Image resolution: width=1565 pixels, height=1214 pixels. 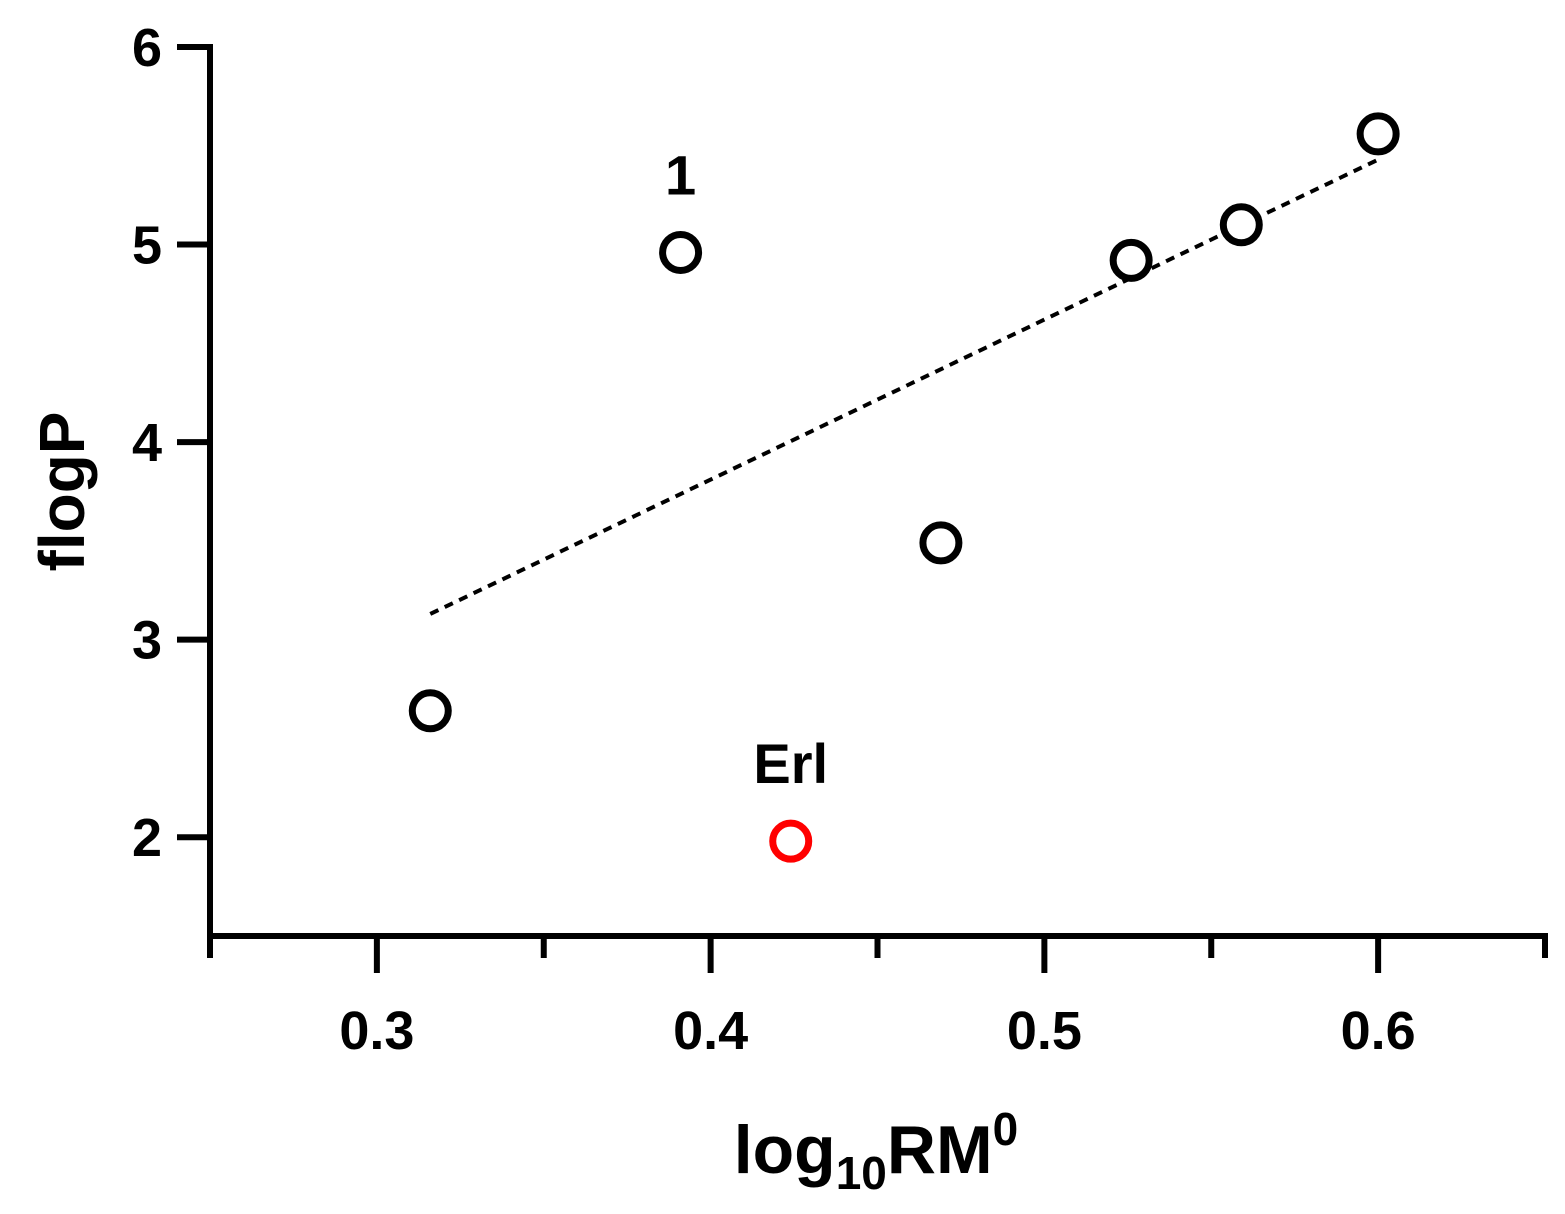 I want to click on point-annotation: Erl, so click(x=790, y=763).